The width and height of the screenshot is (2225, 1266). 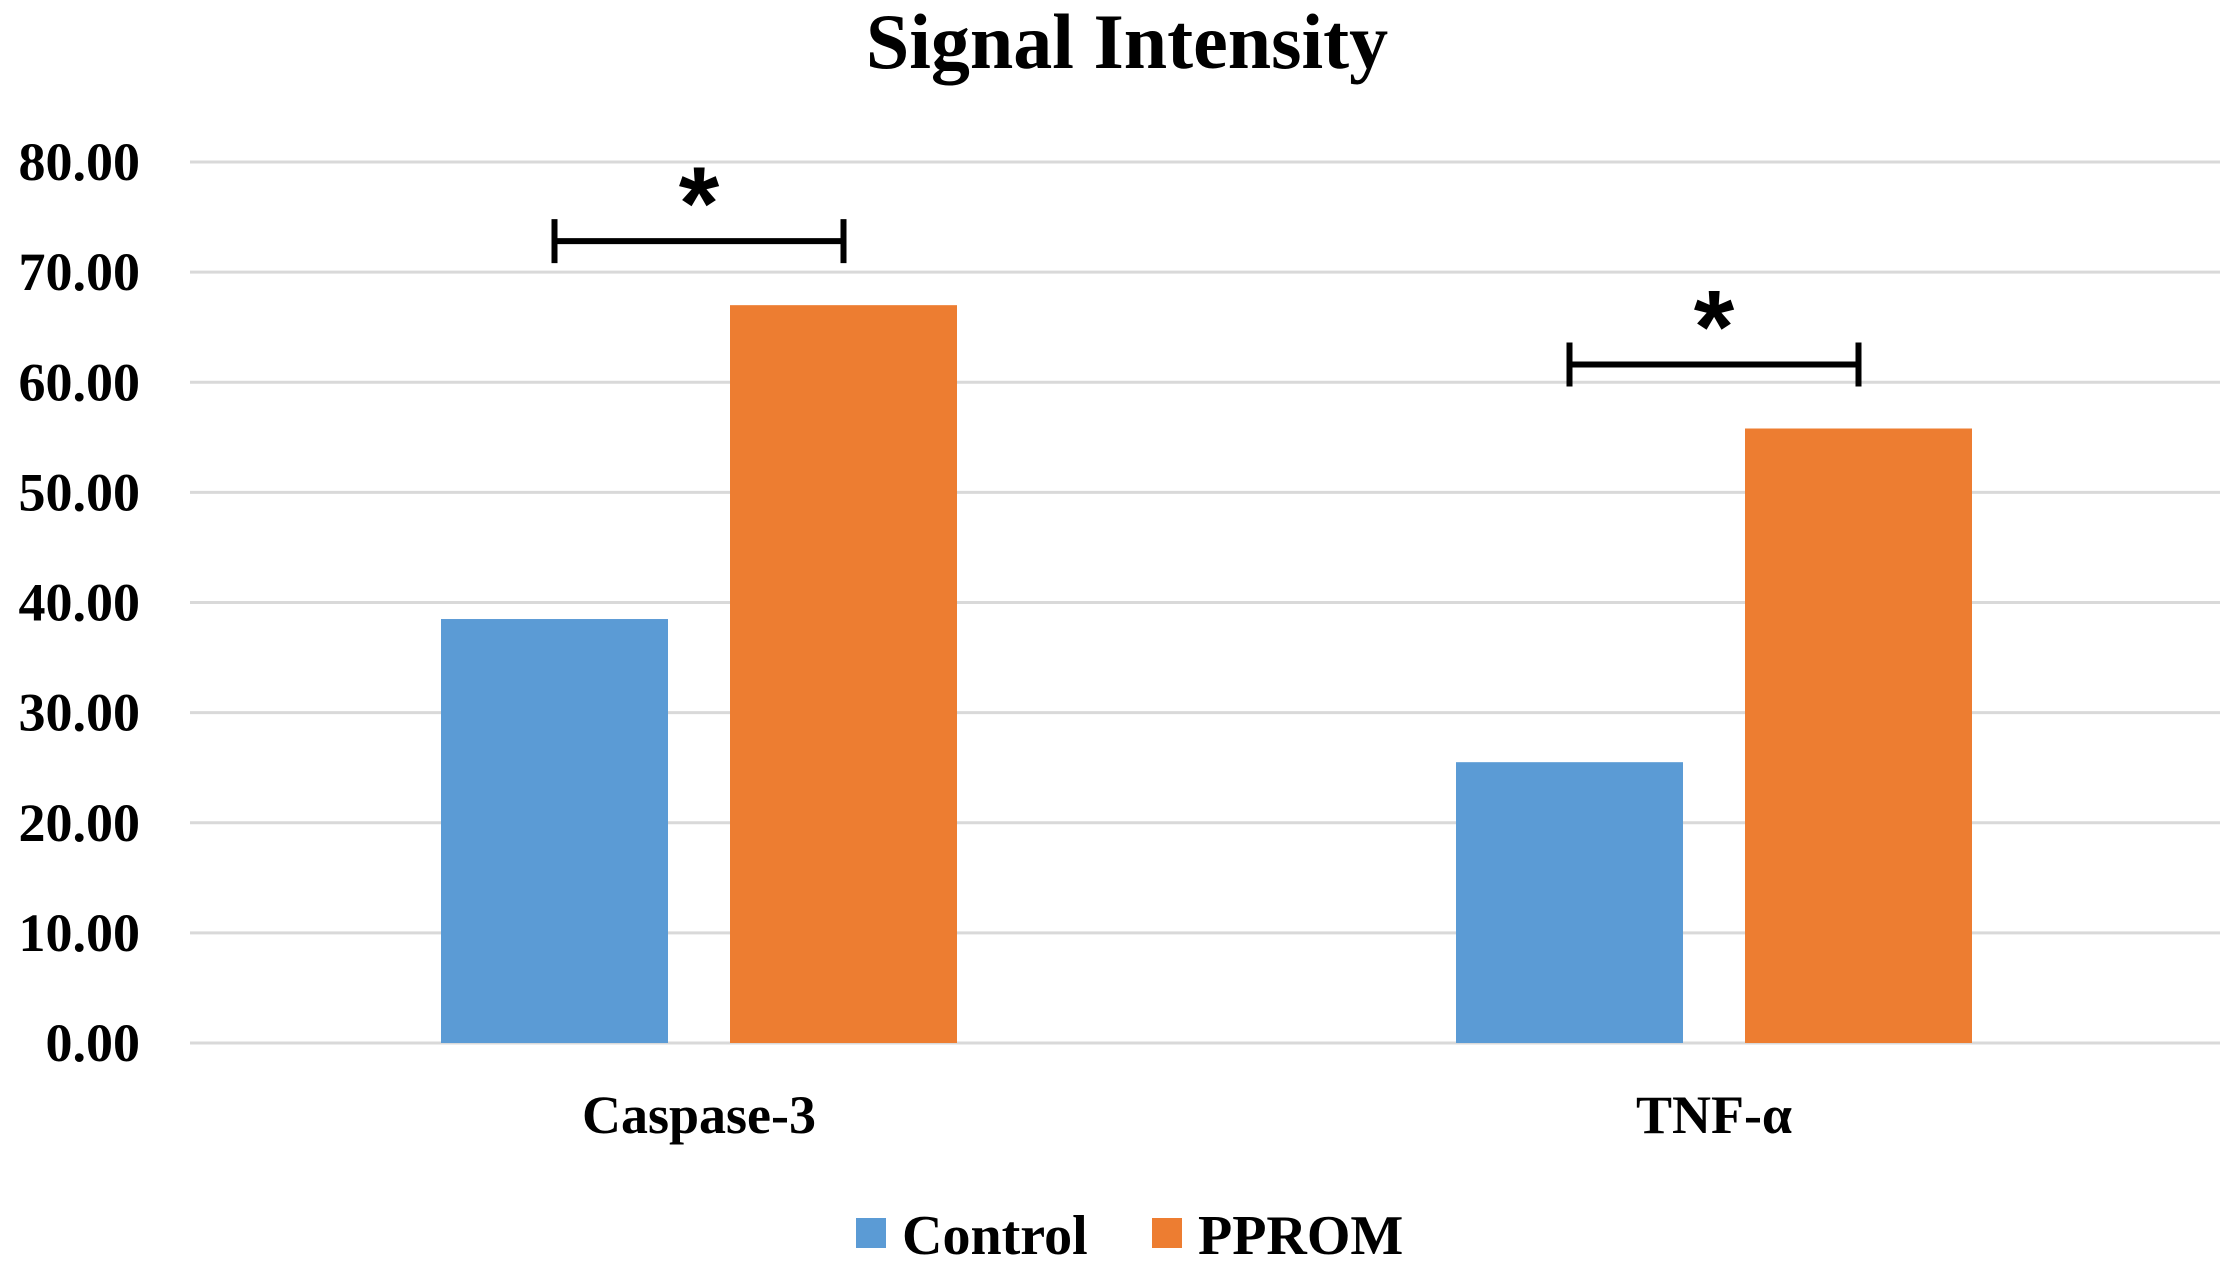 What do you see at coordinates (80, 382) in the screenshot?
I see `y-tick-label: 60.00` at bounding box center [80, 382].